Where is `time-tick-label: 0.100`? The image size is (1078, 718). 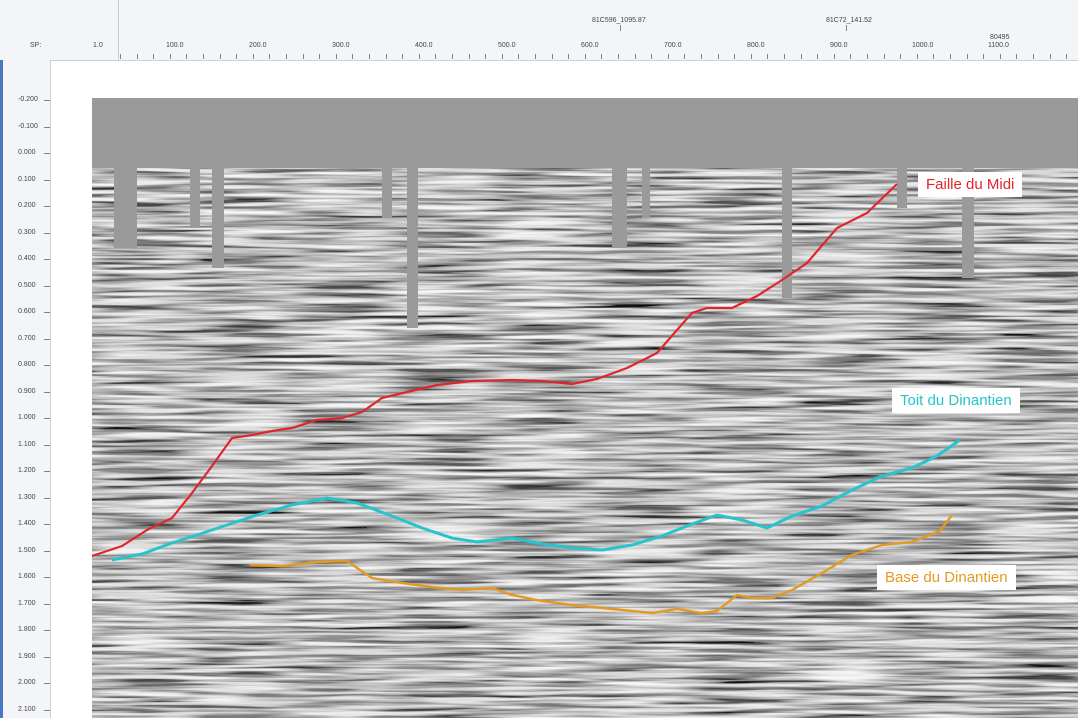
time-tick-label: 0.100 is located at coordinates (27, 179).